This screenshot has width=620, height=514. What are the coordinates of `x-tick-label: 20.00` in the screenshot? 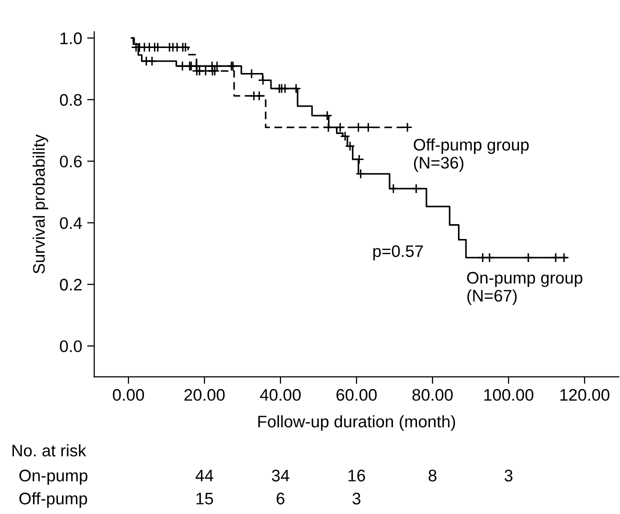 It's located at (204, 395).